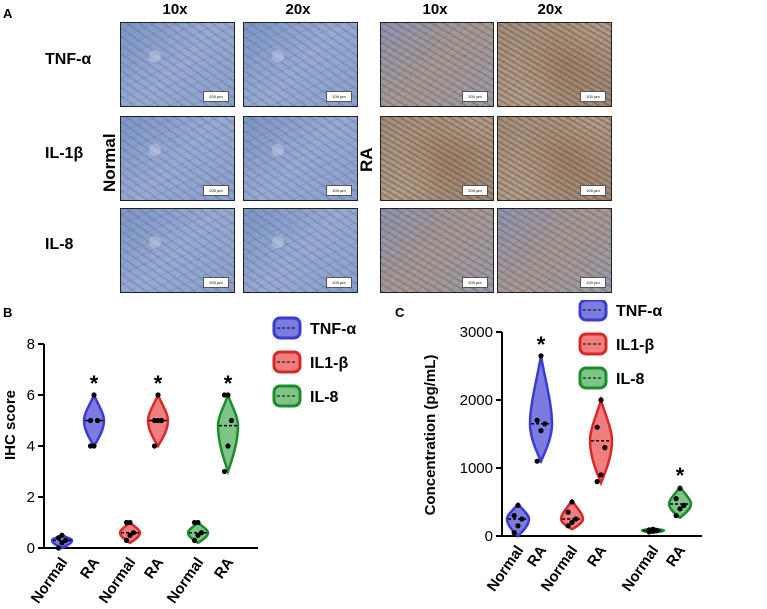 The image size is (767, 609). I want to click on y-tick-label: 8, so click(31, 344).